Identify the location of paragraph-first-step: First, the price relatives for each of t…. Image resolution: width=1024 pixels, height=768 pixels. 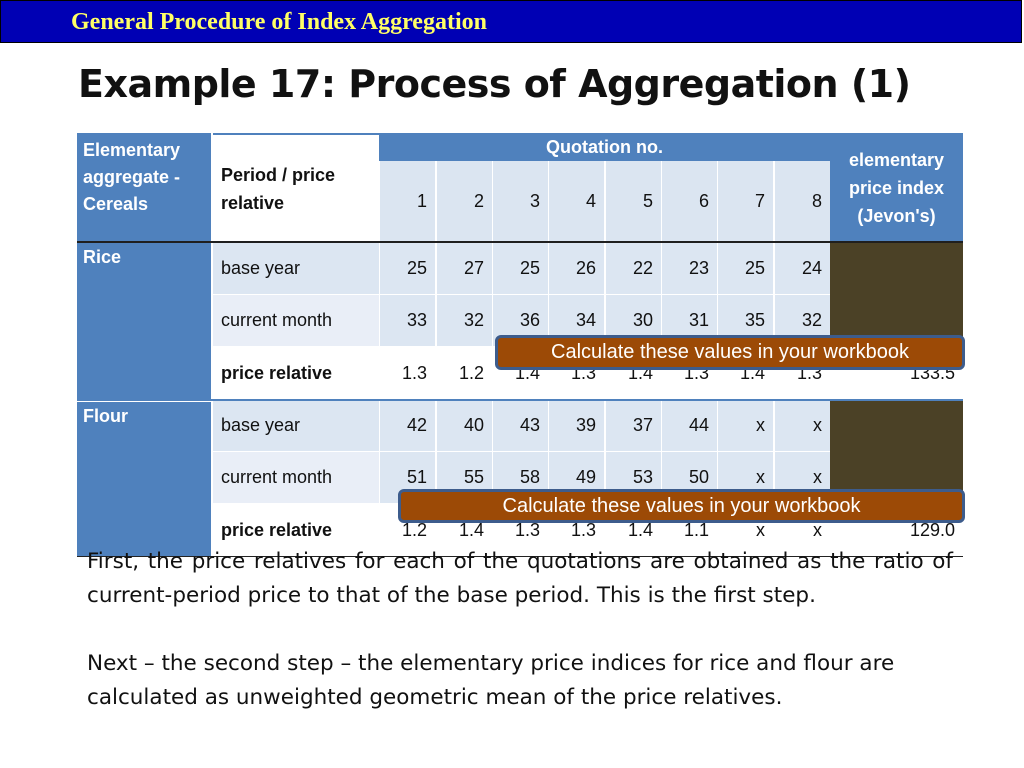
(520, 578).